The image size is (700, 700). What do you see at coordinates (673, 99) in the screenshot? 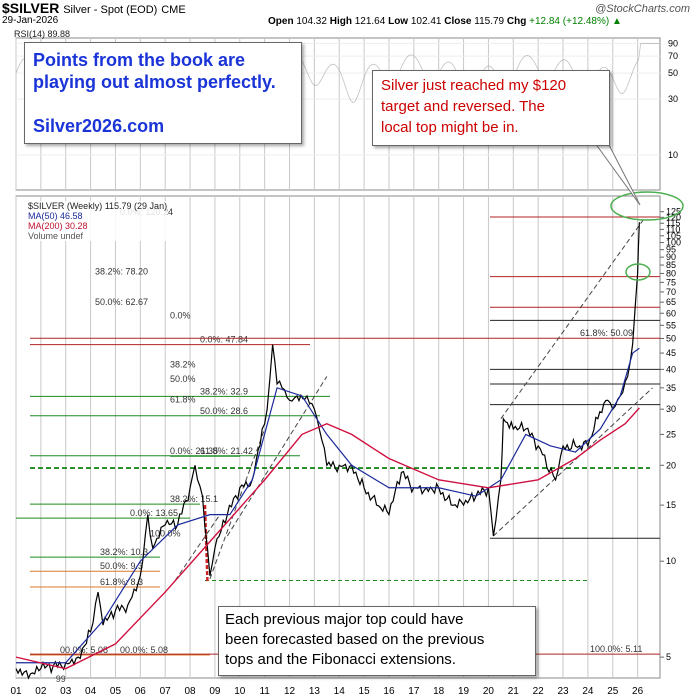
I see `upper-tick-label: 30` at bounding box center [673, 99].